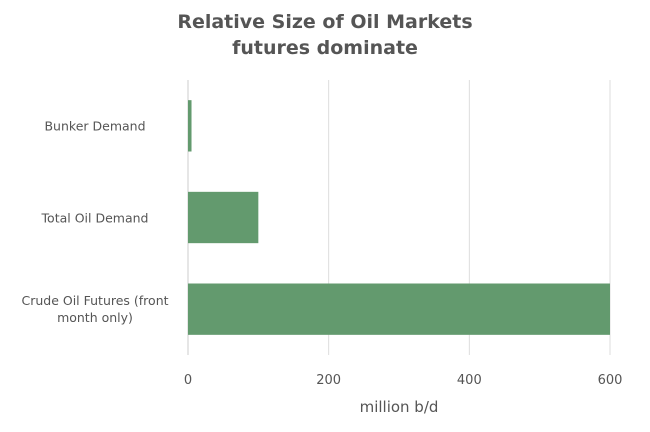 The height and width of the screenshot is (432, 650). Describe the element at coordinates (95, 309) in the screenshot. I see `y-tick-label: Crude Oil Futures (front month only)` at that location.